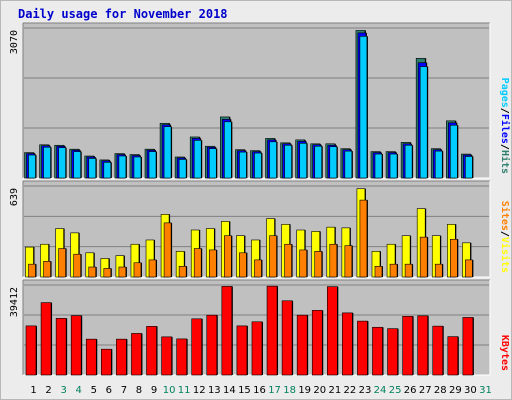 The image size is (512, 400). What do you see at coordinates (229, 390) in the screenshot?
I see `x-tick-label-14: 14` at bounding box center [229, 390].